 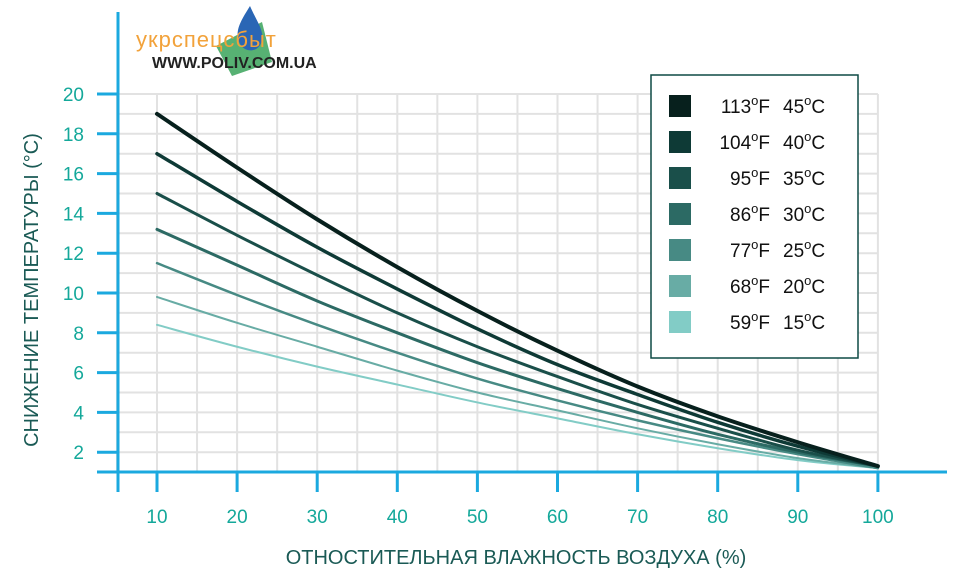 I want to click on logo-text: укрспецсбыт, so click(x=206, y=39).